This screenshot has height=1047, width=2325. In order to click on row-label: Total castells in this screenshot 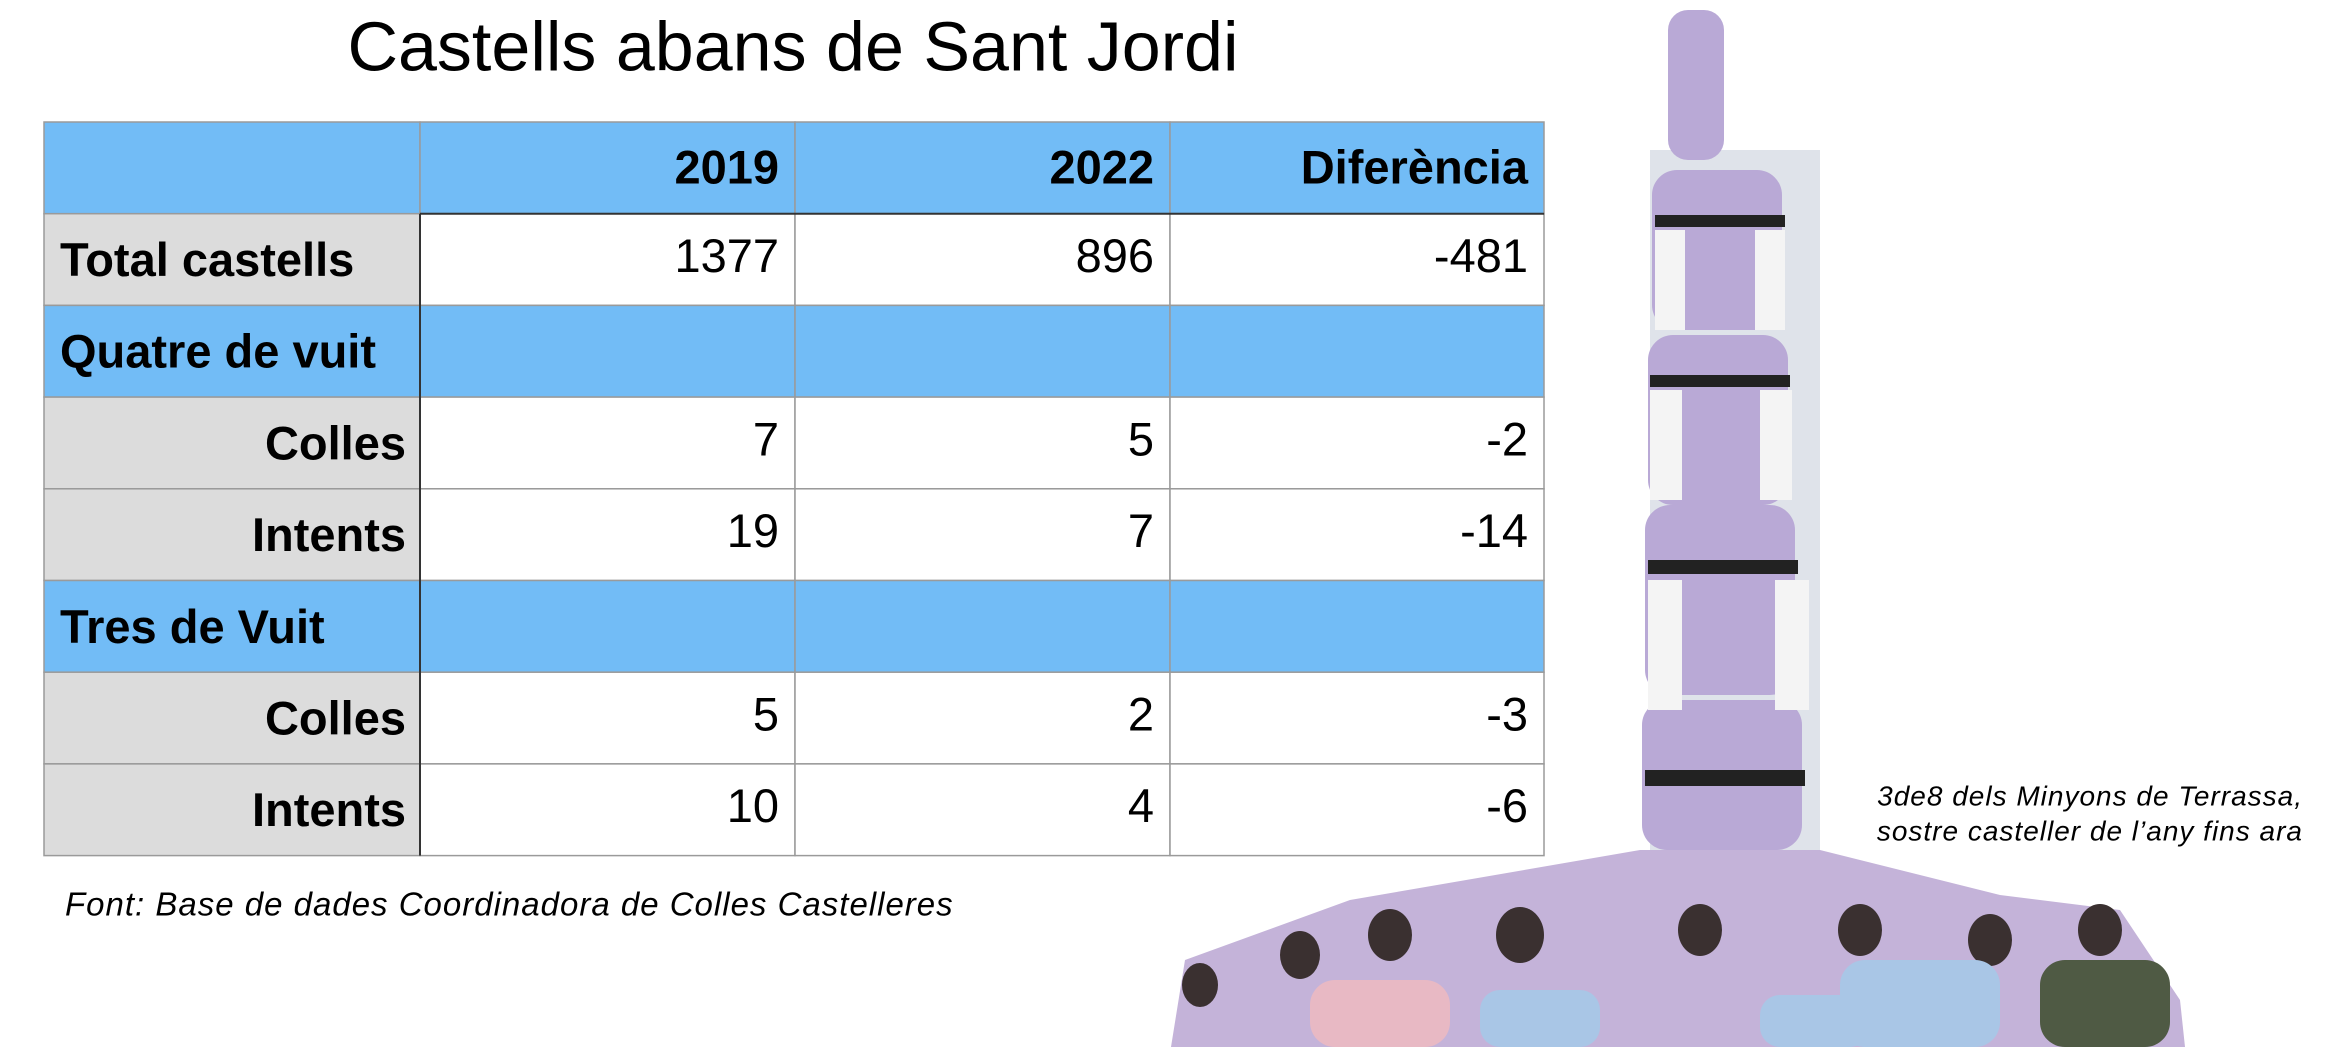, I will do `click(207, 259)`.